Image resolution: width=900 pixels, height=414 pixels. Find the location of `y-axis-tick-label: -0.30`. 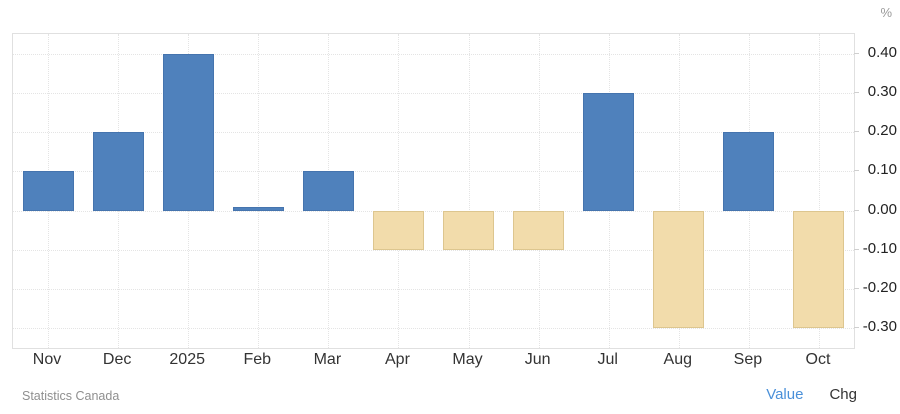

y-axis-tick-label: -0.30 is located at coordinates (879, 327).